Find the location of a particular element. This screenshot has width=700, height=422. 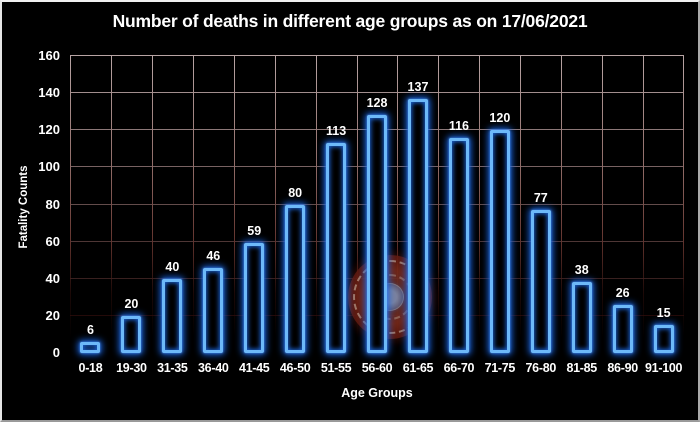

bar-slot-0-18: 6 is located at coordinates (90, 204).